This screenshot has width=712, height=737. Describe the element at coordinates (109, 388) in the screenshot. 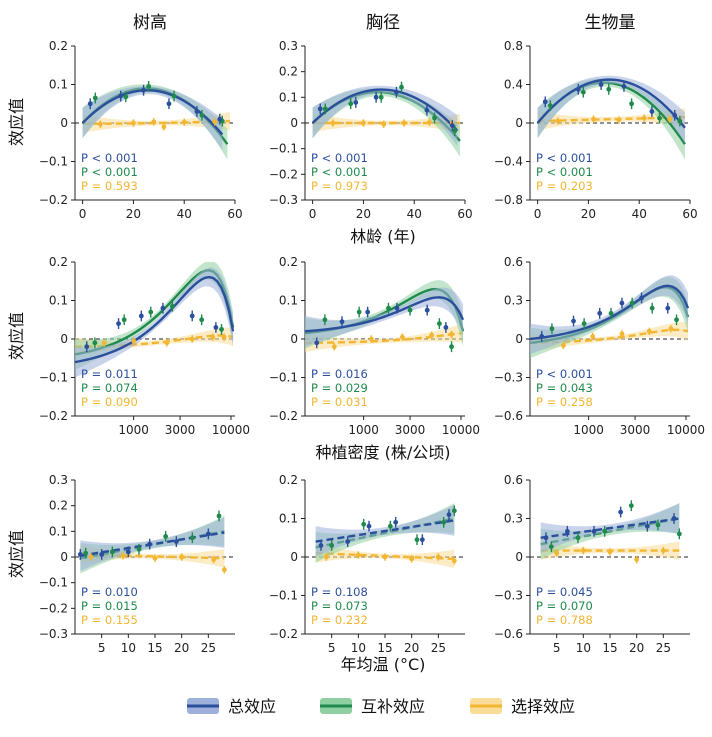

I see `complementarity-effect-p-value: P = 0.074` at that location.